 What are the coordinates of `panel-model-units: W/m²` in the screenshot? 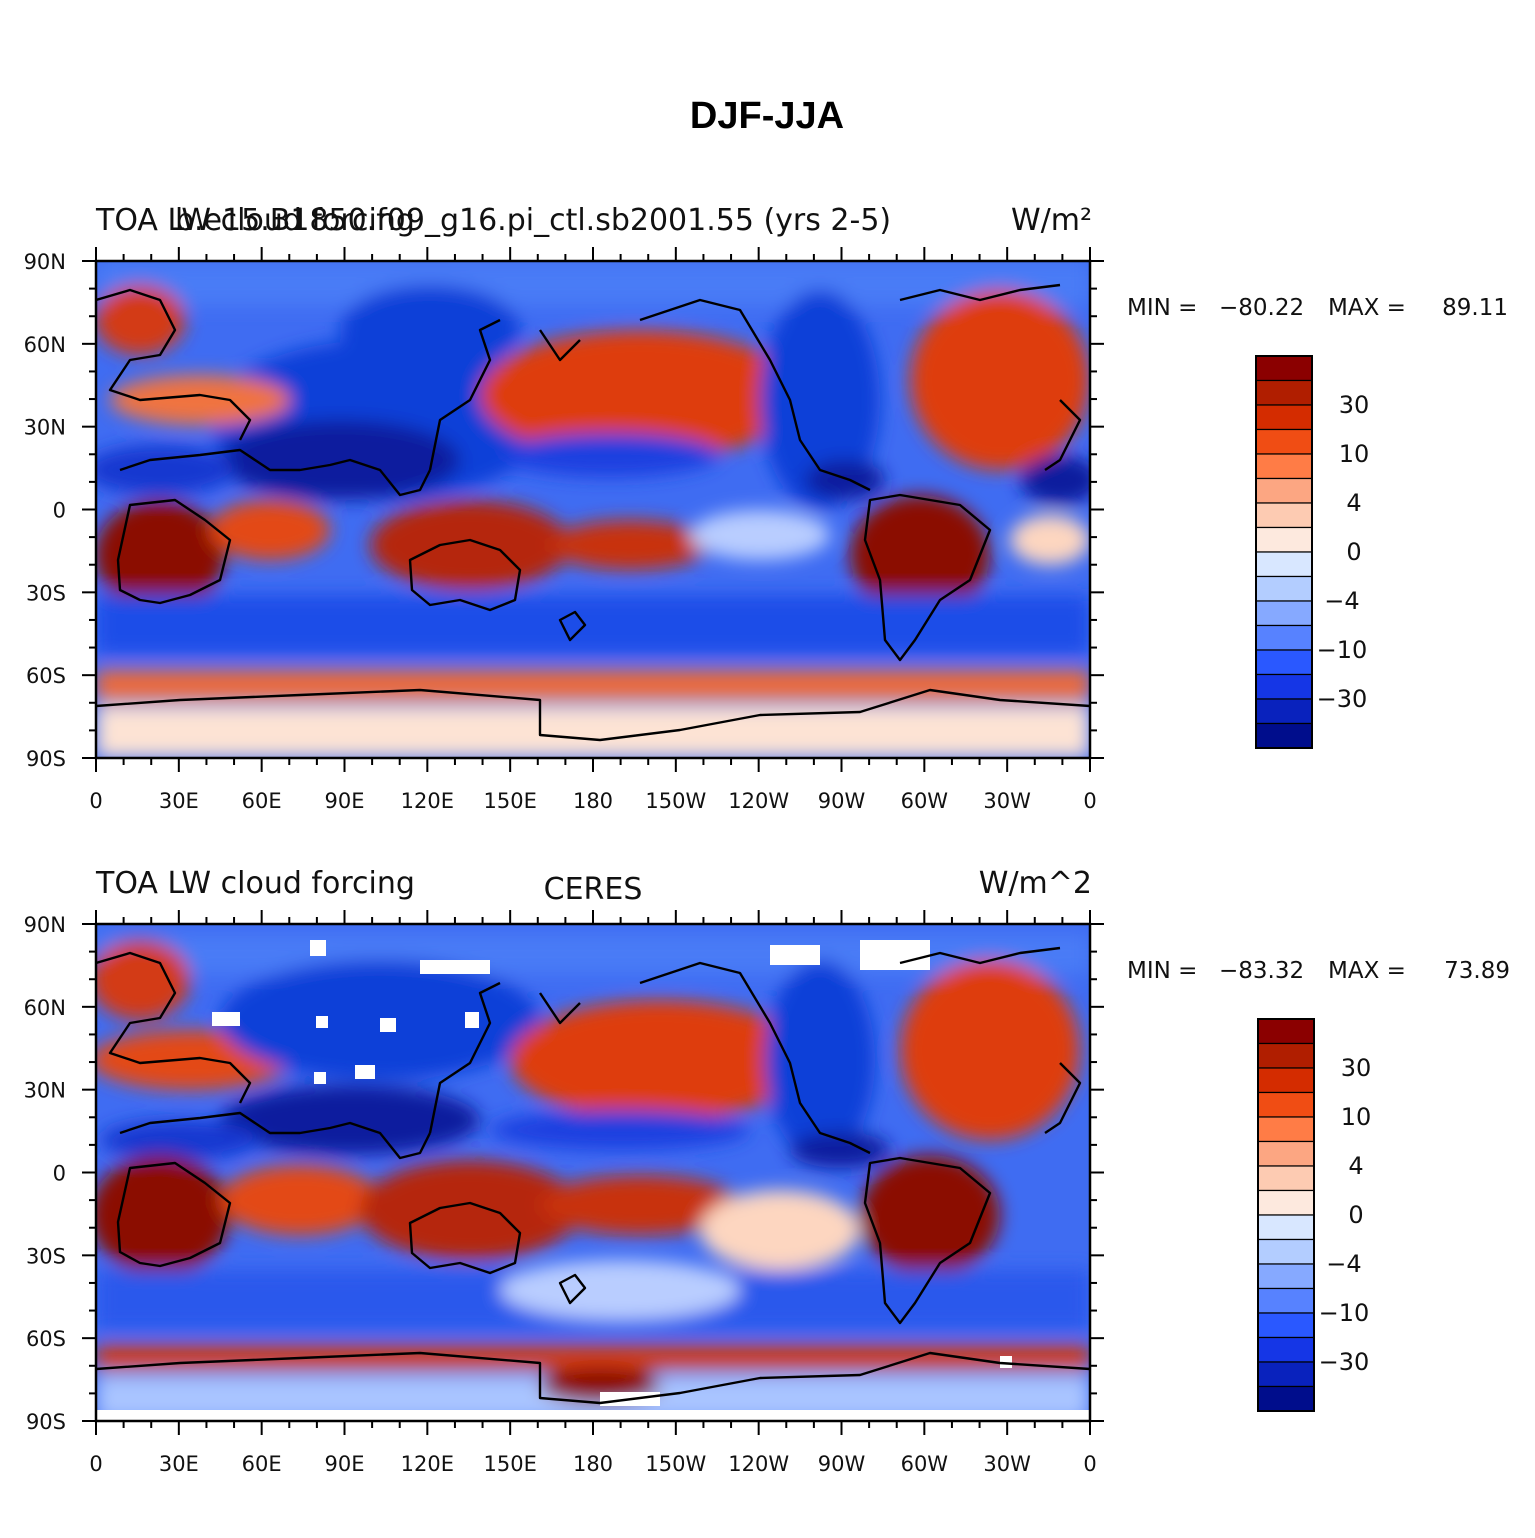 It's located at (1051, 220).